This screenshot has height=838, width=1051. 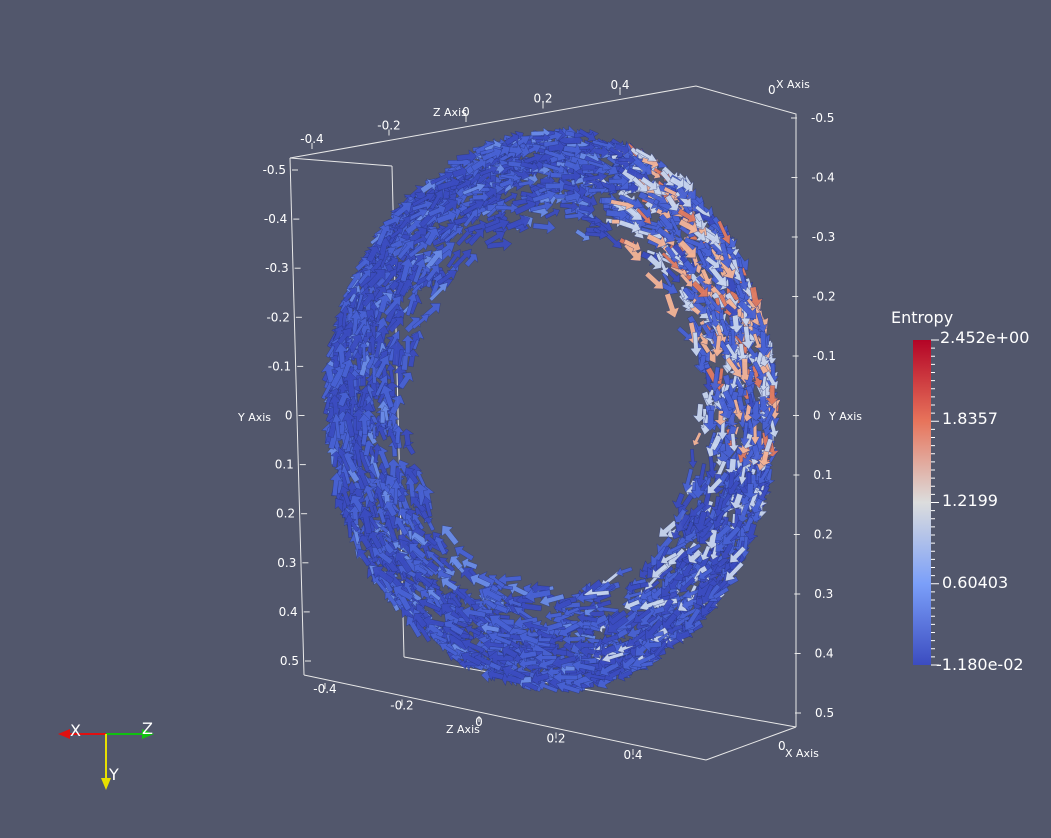 I want to click on axis-tick-label: 0.3, so click(x=823, y=594).